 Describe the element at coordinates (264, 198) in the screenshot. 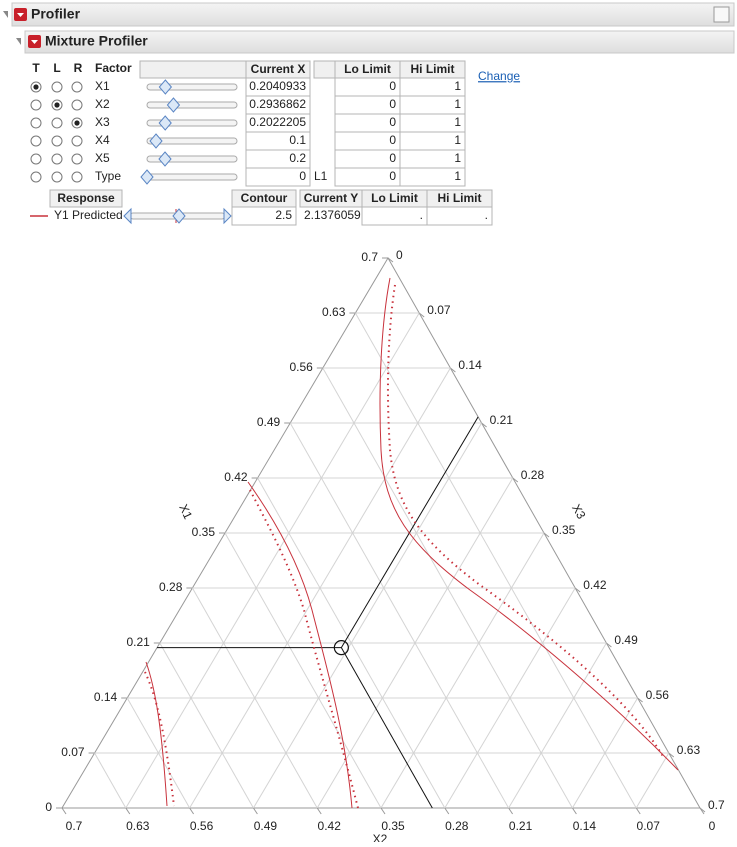

I see `column-header: Contour` at that location.